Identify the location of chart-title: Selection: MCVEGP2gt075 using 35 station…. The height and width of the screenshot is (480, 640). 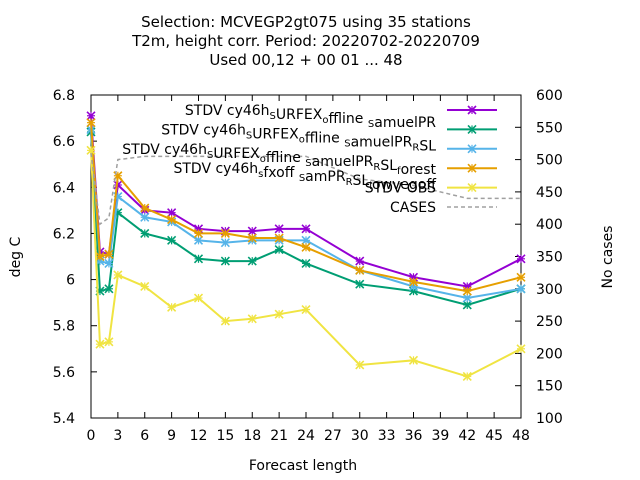
(305, 41).